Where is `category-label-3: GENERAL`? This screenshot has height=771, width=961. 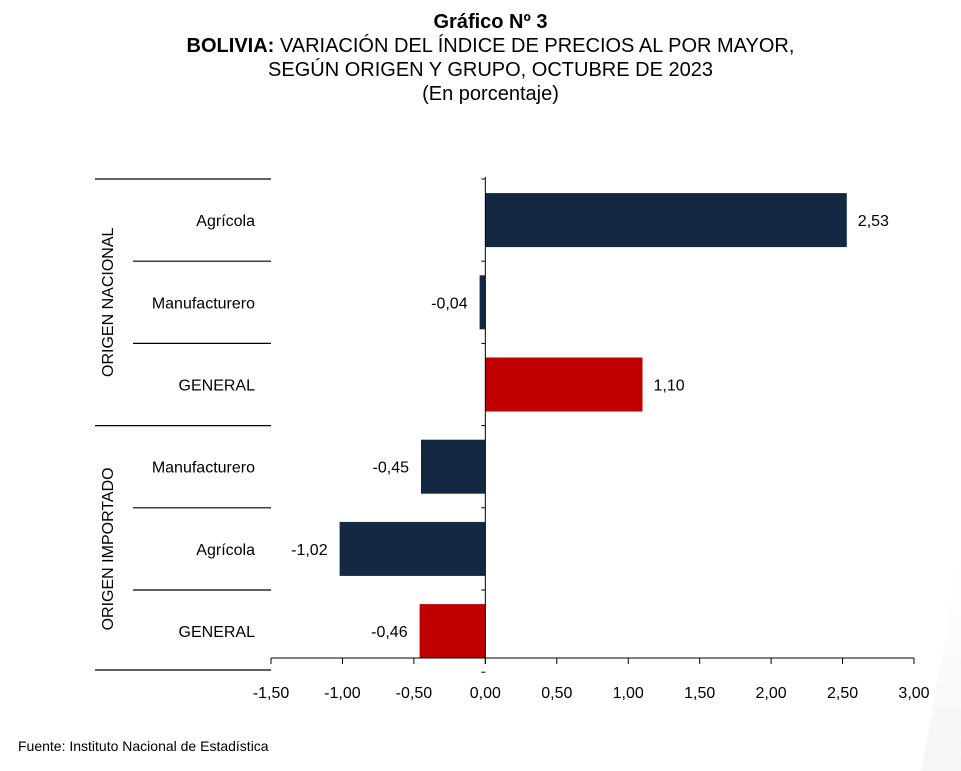
category-label-3: GENERAL is located at coordinates (217, 386).